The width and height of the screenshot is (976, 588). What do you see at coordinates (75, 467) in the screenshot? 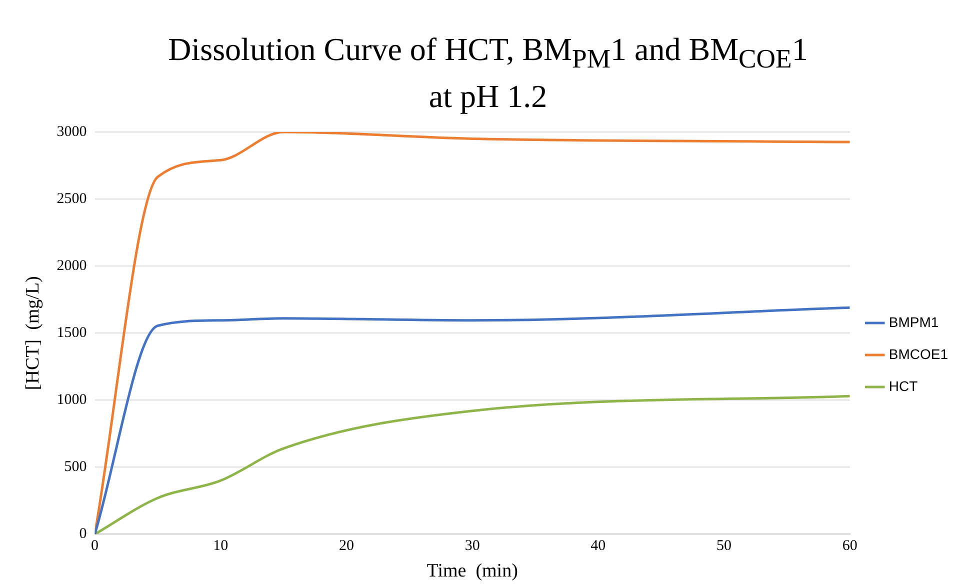
I see `y-tick-label: 500` at bounding box center [75, 467].